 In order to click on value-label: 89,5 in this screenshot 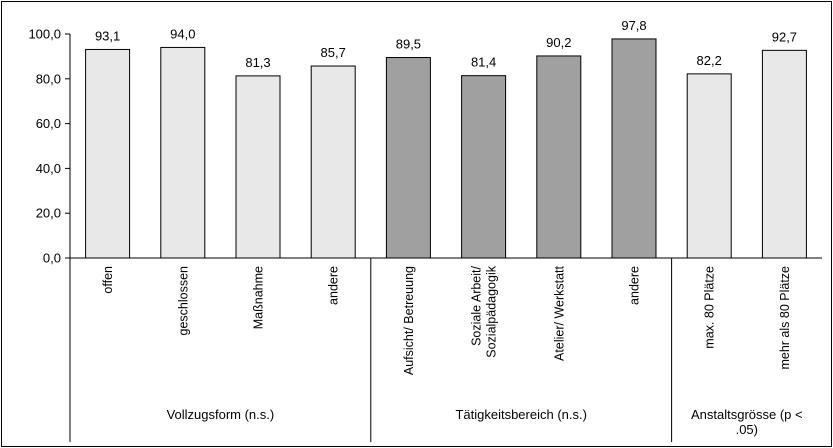, I will do `click(408, 44)`.